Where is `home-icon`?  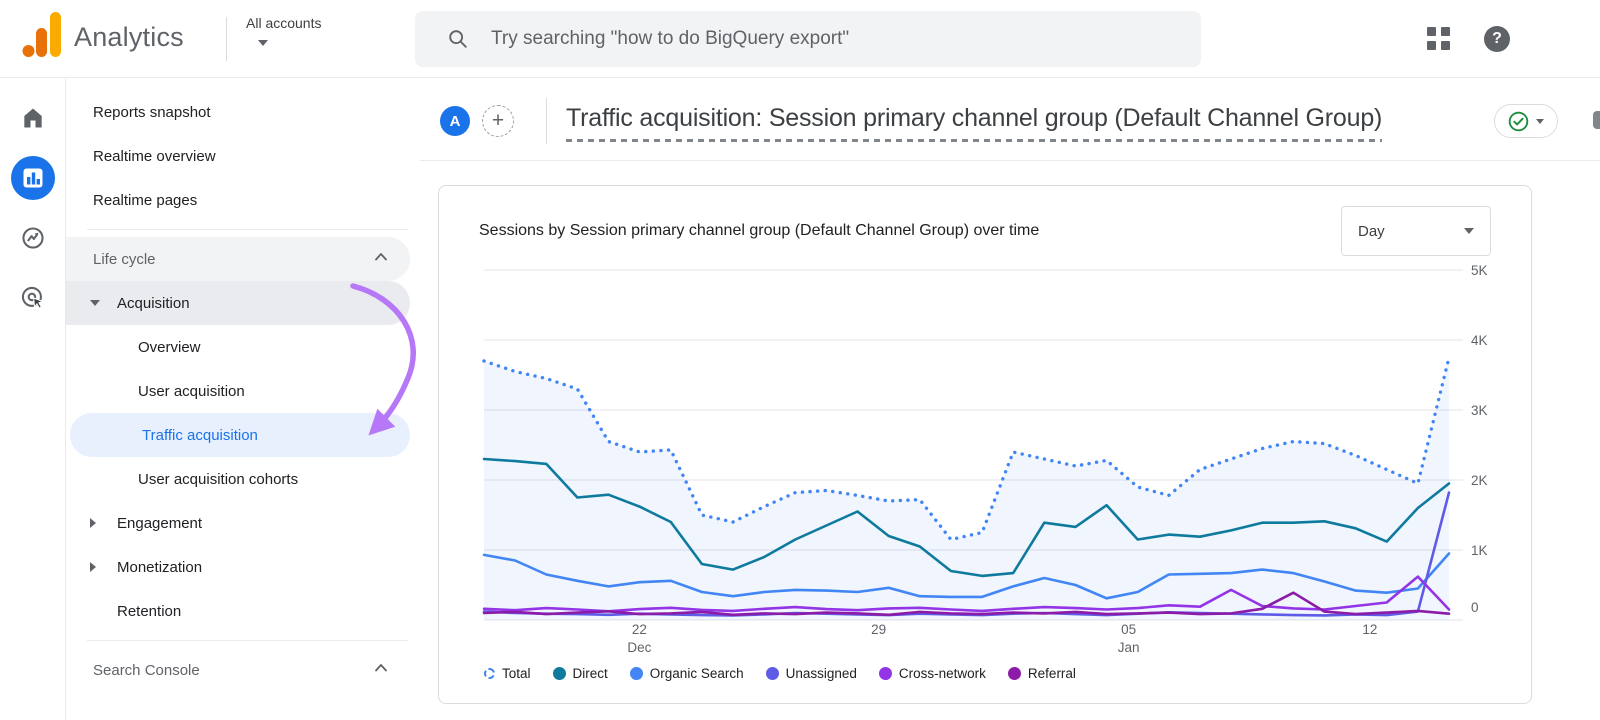 home-icon is located at coordinates (33, 118).